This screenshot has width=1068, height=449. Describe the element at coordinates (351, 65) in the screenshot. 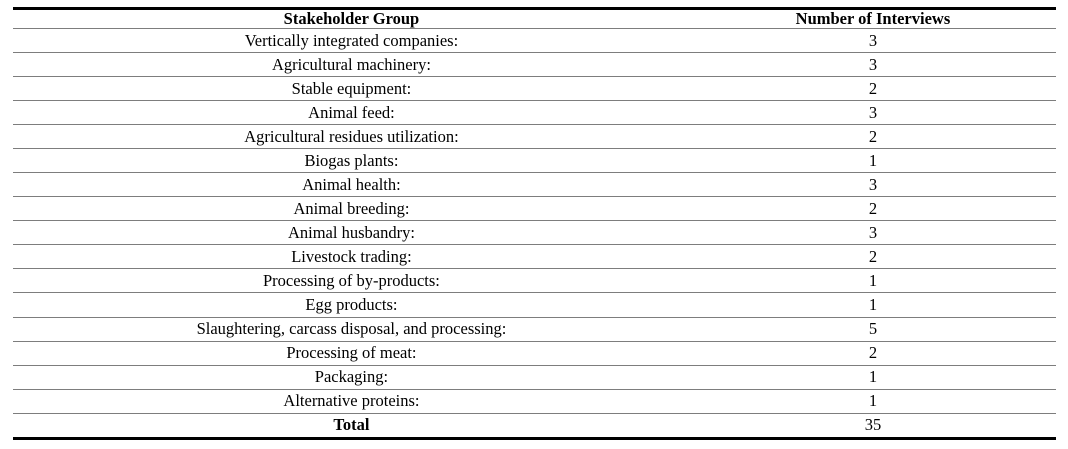

I see `stakeholder-group-cell: Agricultural machinery:` at that location.